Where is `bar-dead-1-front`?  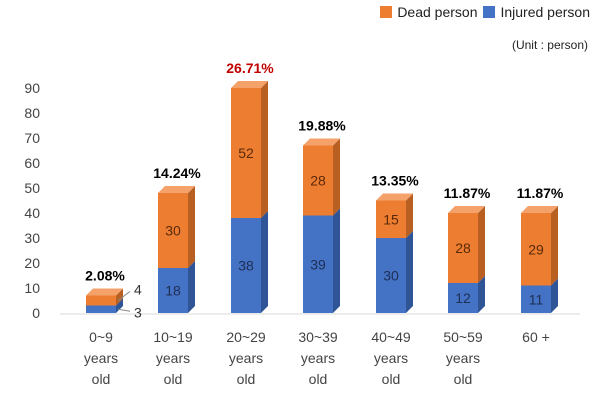
bar-dead-1-front is located at coordinates (173, 230).